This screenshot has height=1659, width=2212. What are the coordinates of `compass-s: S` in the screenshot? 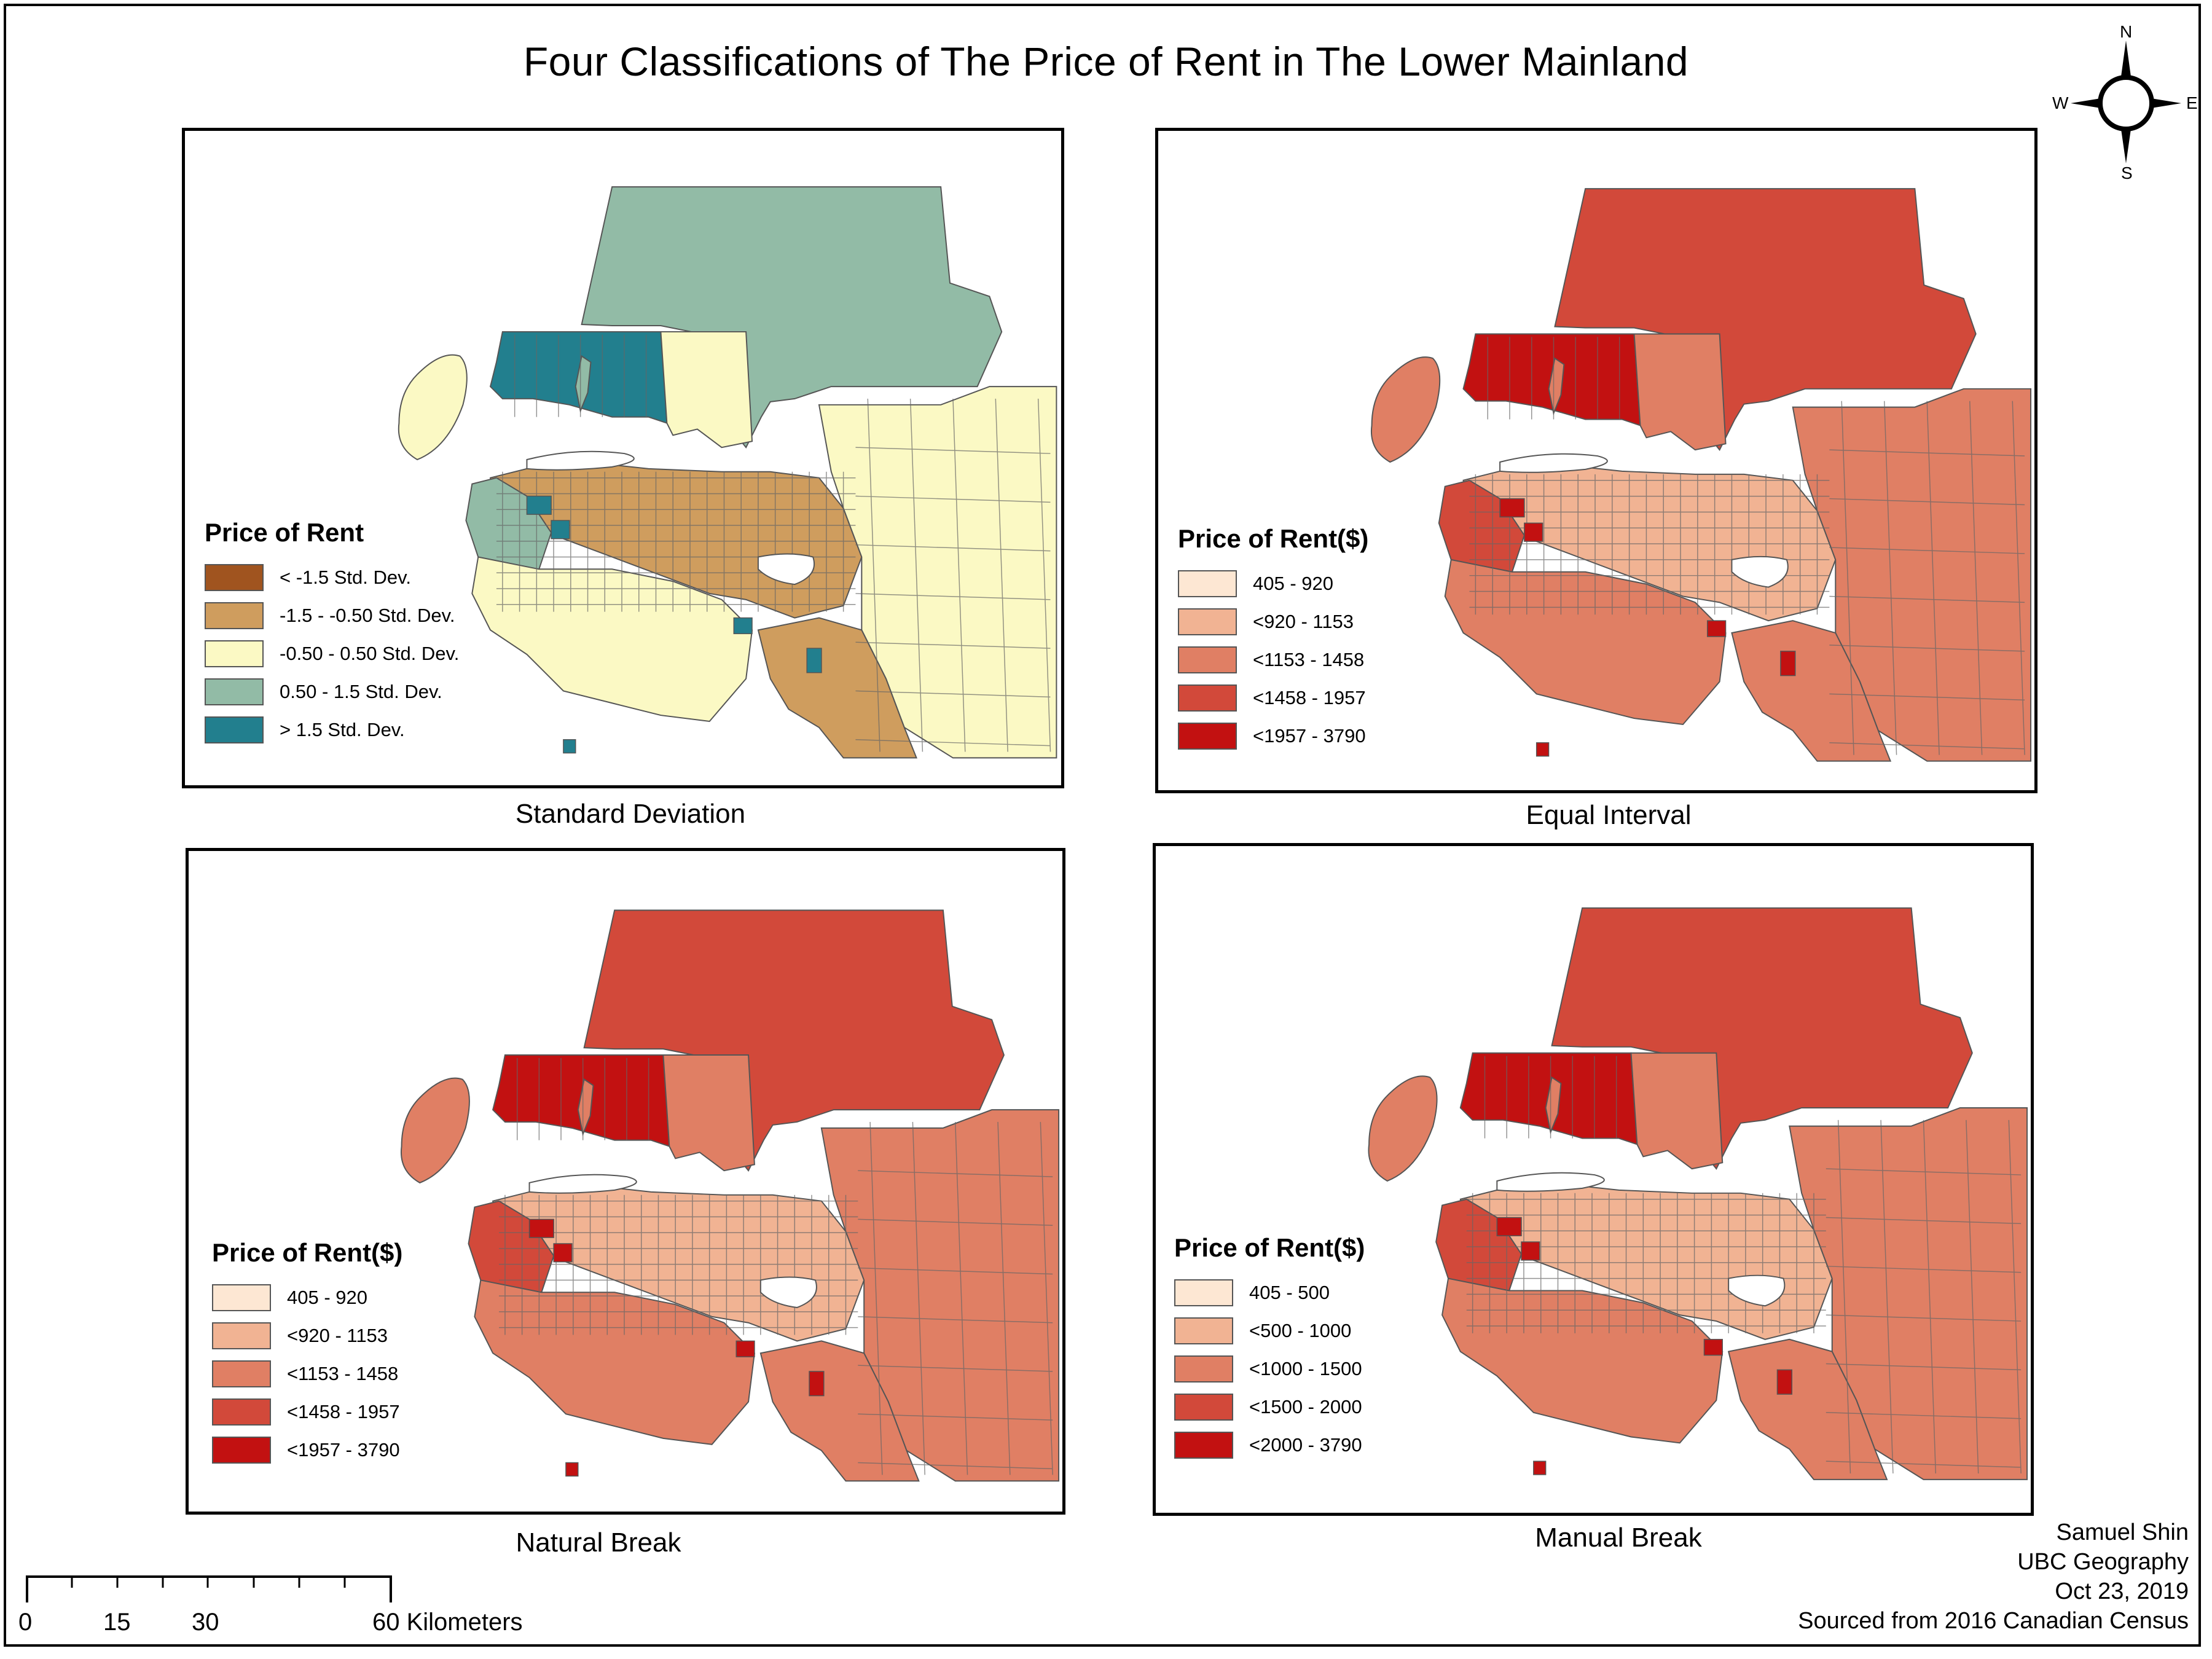 It's located at (2127, 172).